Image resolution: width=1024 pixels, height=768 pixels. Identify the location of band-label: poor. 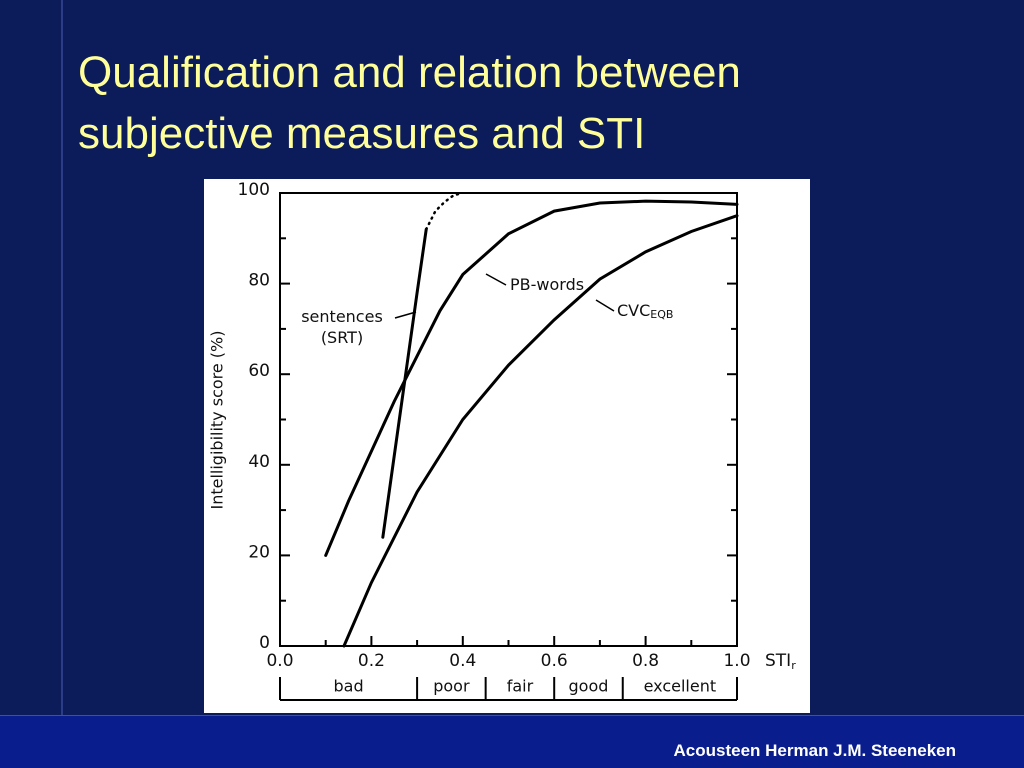
(451, 686).